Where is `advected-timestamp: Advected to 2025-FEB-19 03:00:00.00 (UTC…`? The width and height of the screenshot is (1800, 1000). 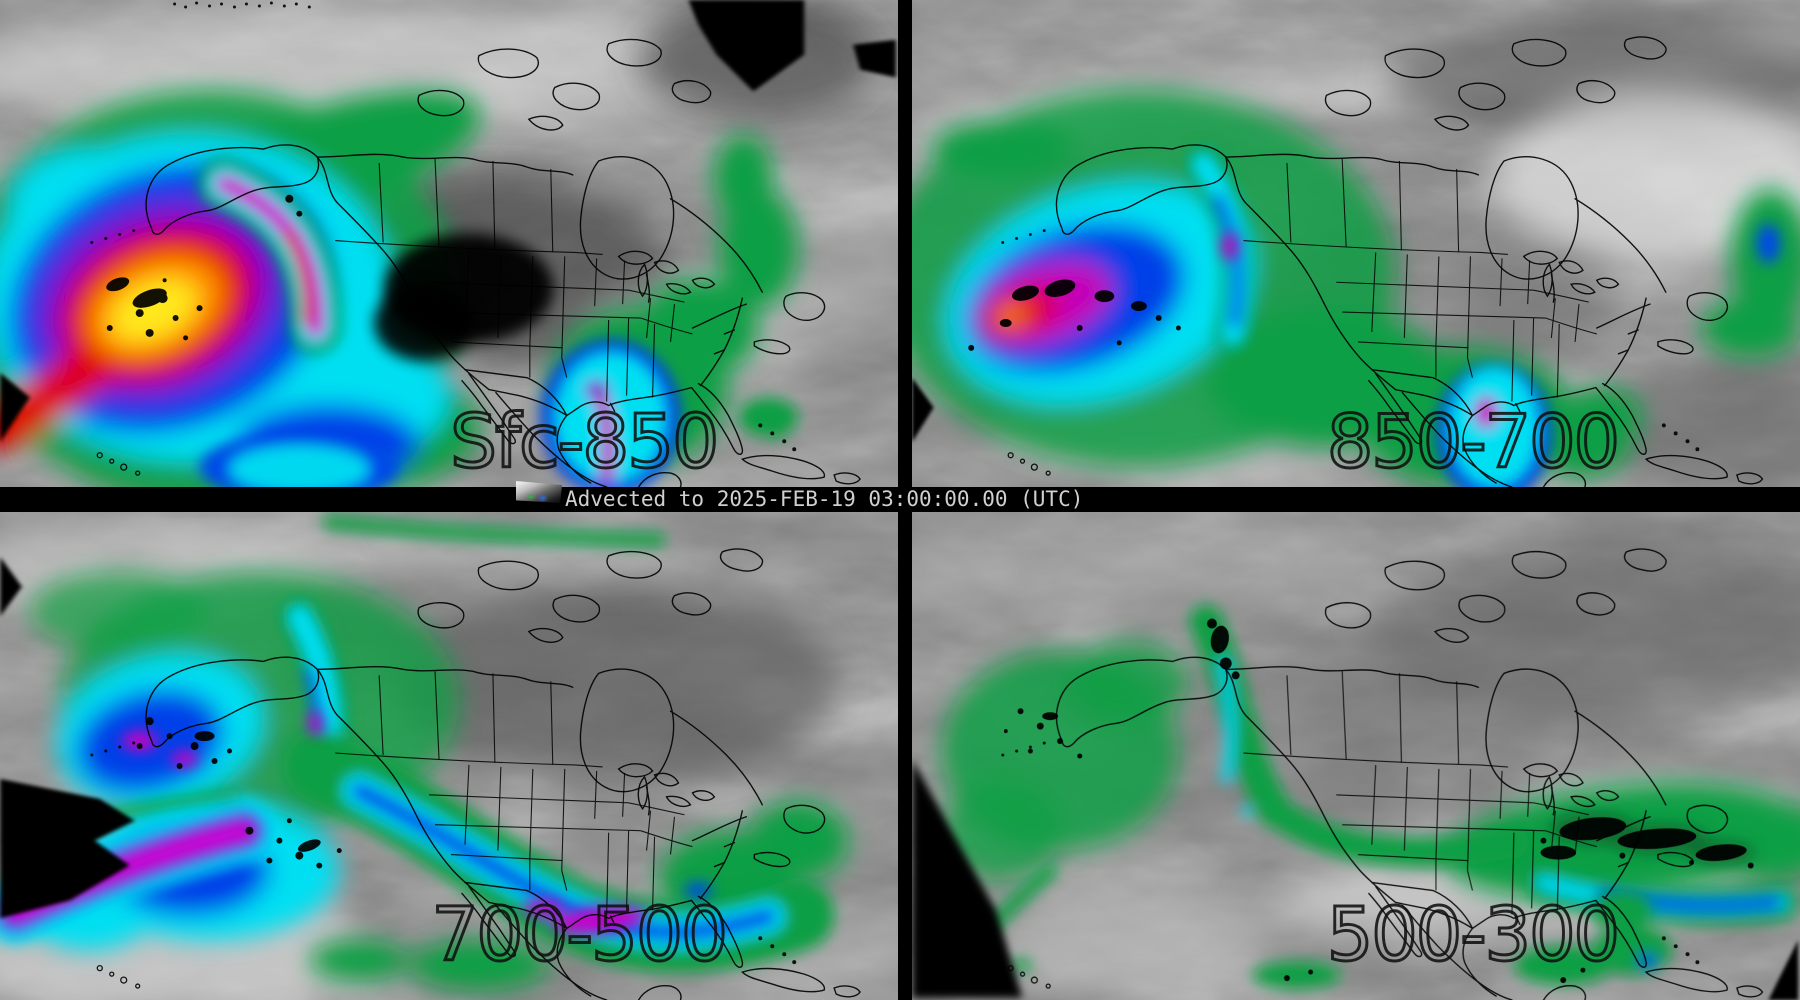 advected-timestamp: Advected to 2025-FEB-19 03:00:00.00 (UTC… is located at coordinates (824, 499).